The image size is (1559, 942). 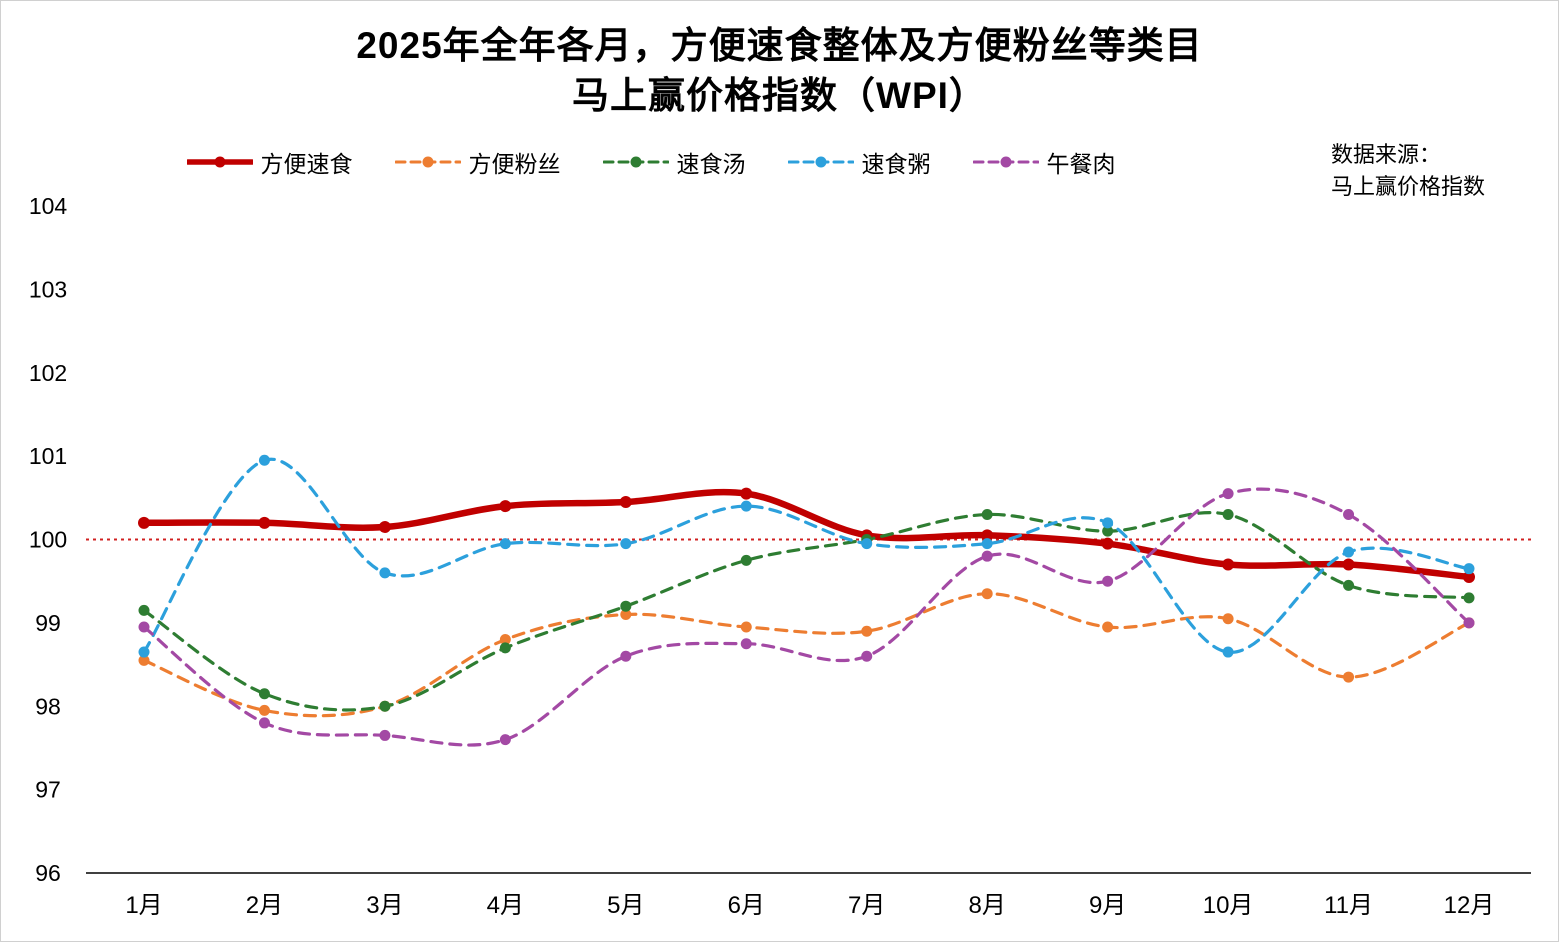 What do you see at coordinates (48, 456) in the screenshot?
I see `y-tick-label-101: 101` at bounding box center [48, 456].